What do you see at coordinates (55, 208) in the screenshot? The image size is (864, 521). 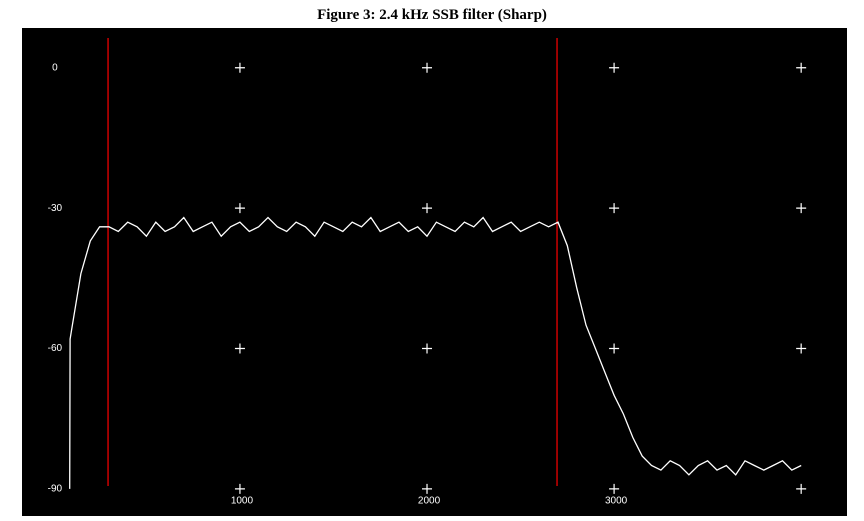 I see `y-tick-label: -30` at bounding box center [55, 208].